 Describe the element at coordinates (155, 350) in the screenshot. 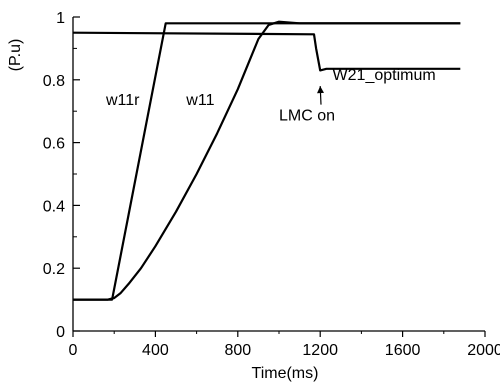

I see `x-tick-label: 400` at that location.